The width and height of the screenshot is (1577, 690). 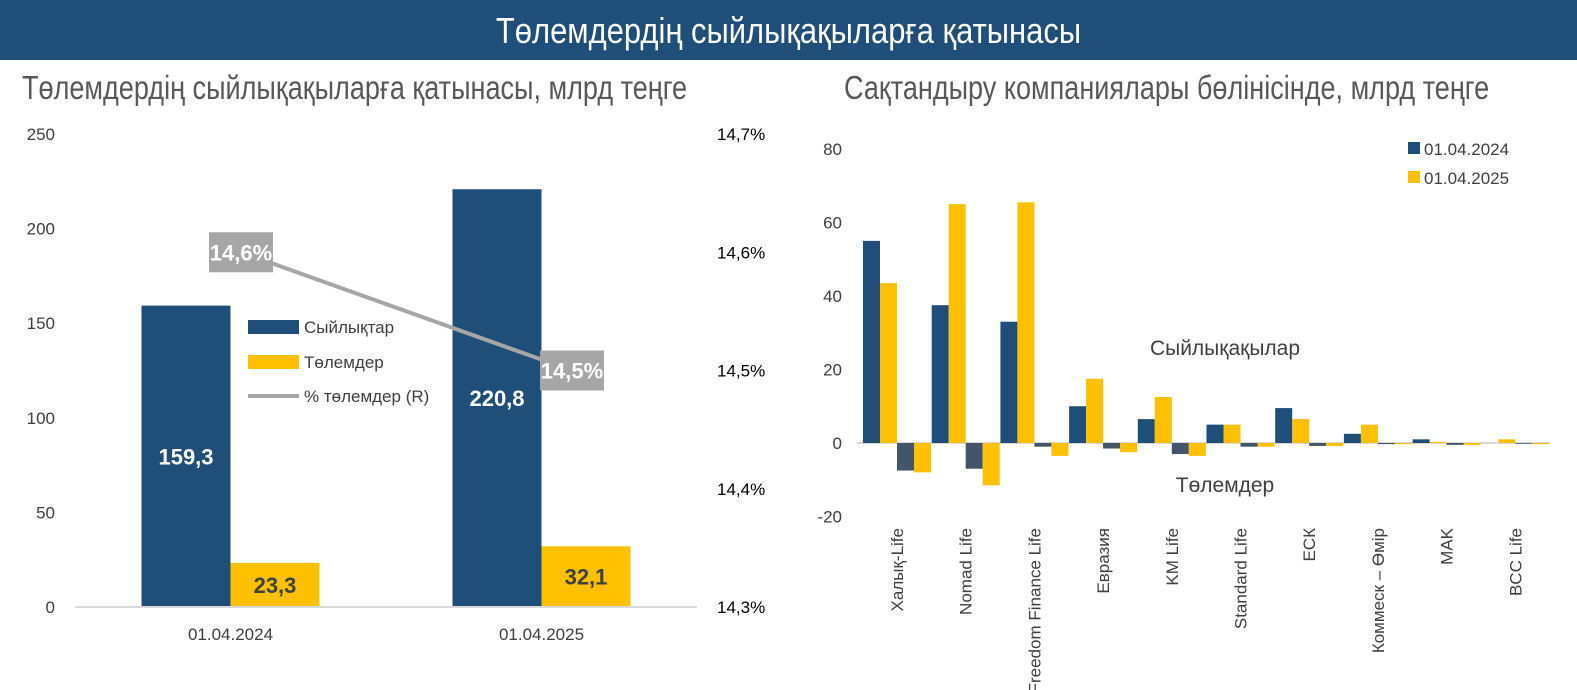 I want to click on x-tick-label: Freedom Finance Life, so click(x=1034, y=609).